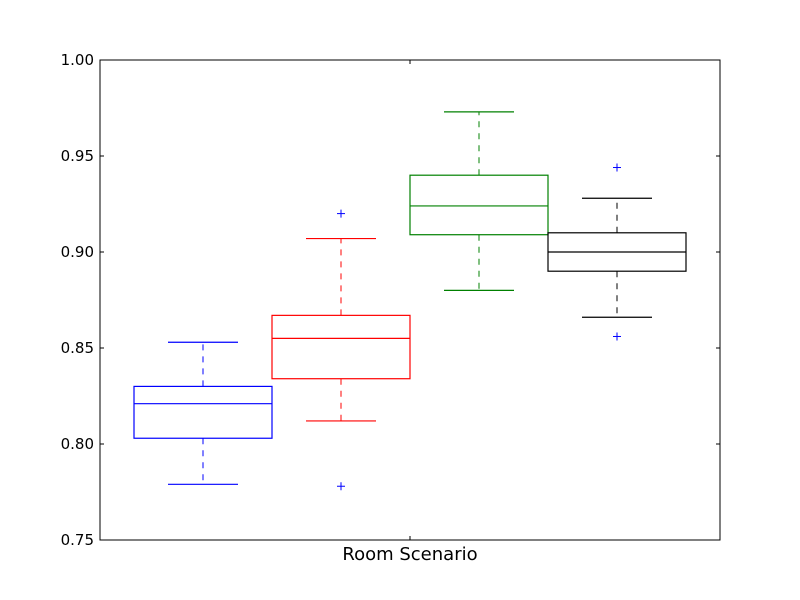 Image resolution: width=800 pixels, height=600 pixels. I want to click on y-tick-label: 0.90, so click(77, 252).